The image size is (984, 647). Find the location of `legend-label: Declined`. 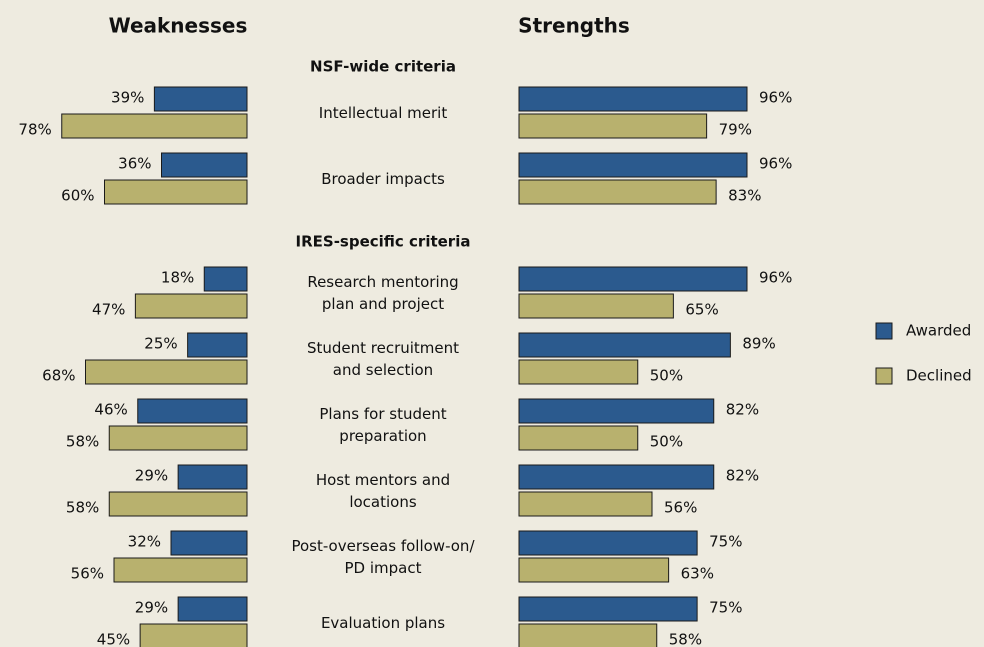

legend-label: Declined is located at coordinates (939, 376).